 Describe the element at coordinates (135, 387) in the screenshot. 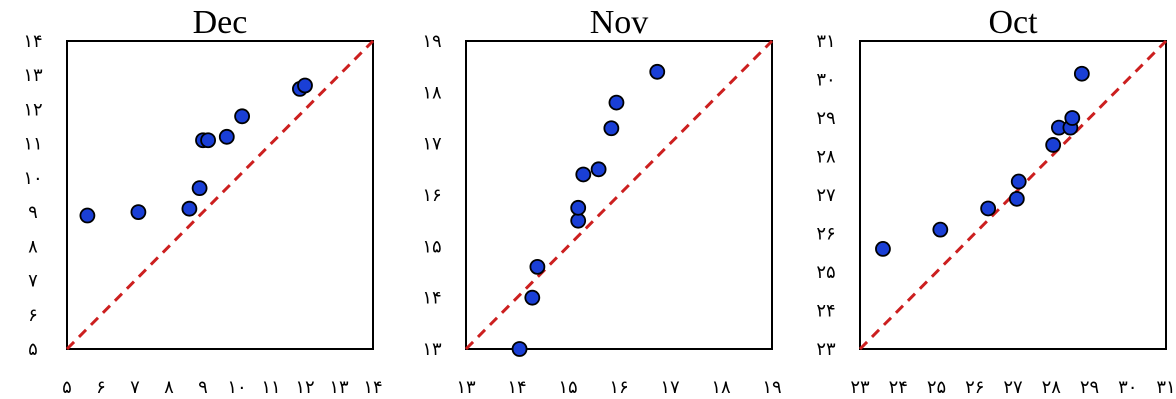

I see `x-tick-label: ۷` at that location.